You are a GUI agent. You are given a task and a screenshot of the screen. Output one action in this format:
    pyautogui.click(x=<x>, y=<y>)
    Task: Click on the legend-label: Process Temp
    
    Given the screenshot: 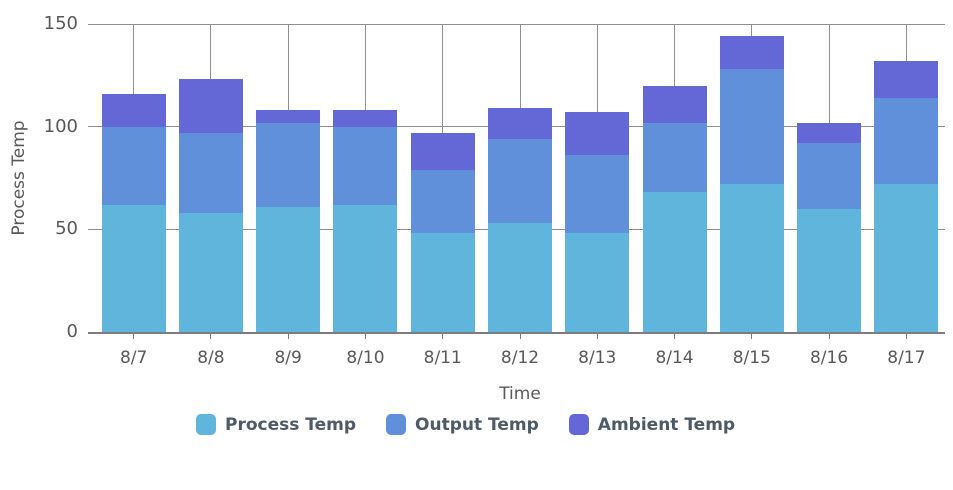 What is the action you would take?
    pyautogui.click(x=291, y=424)
    